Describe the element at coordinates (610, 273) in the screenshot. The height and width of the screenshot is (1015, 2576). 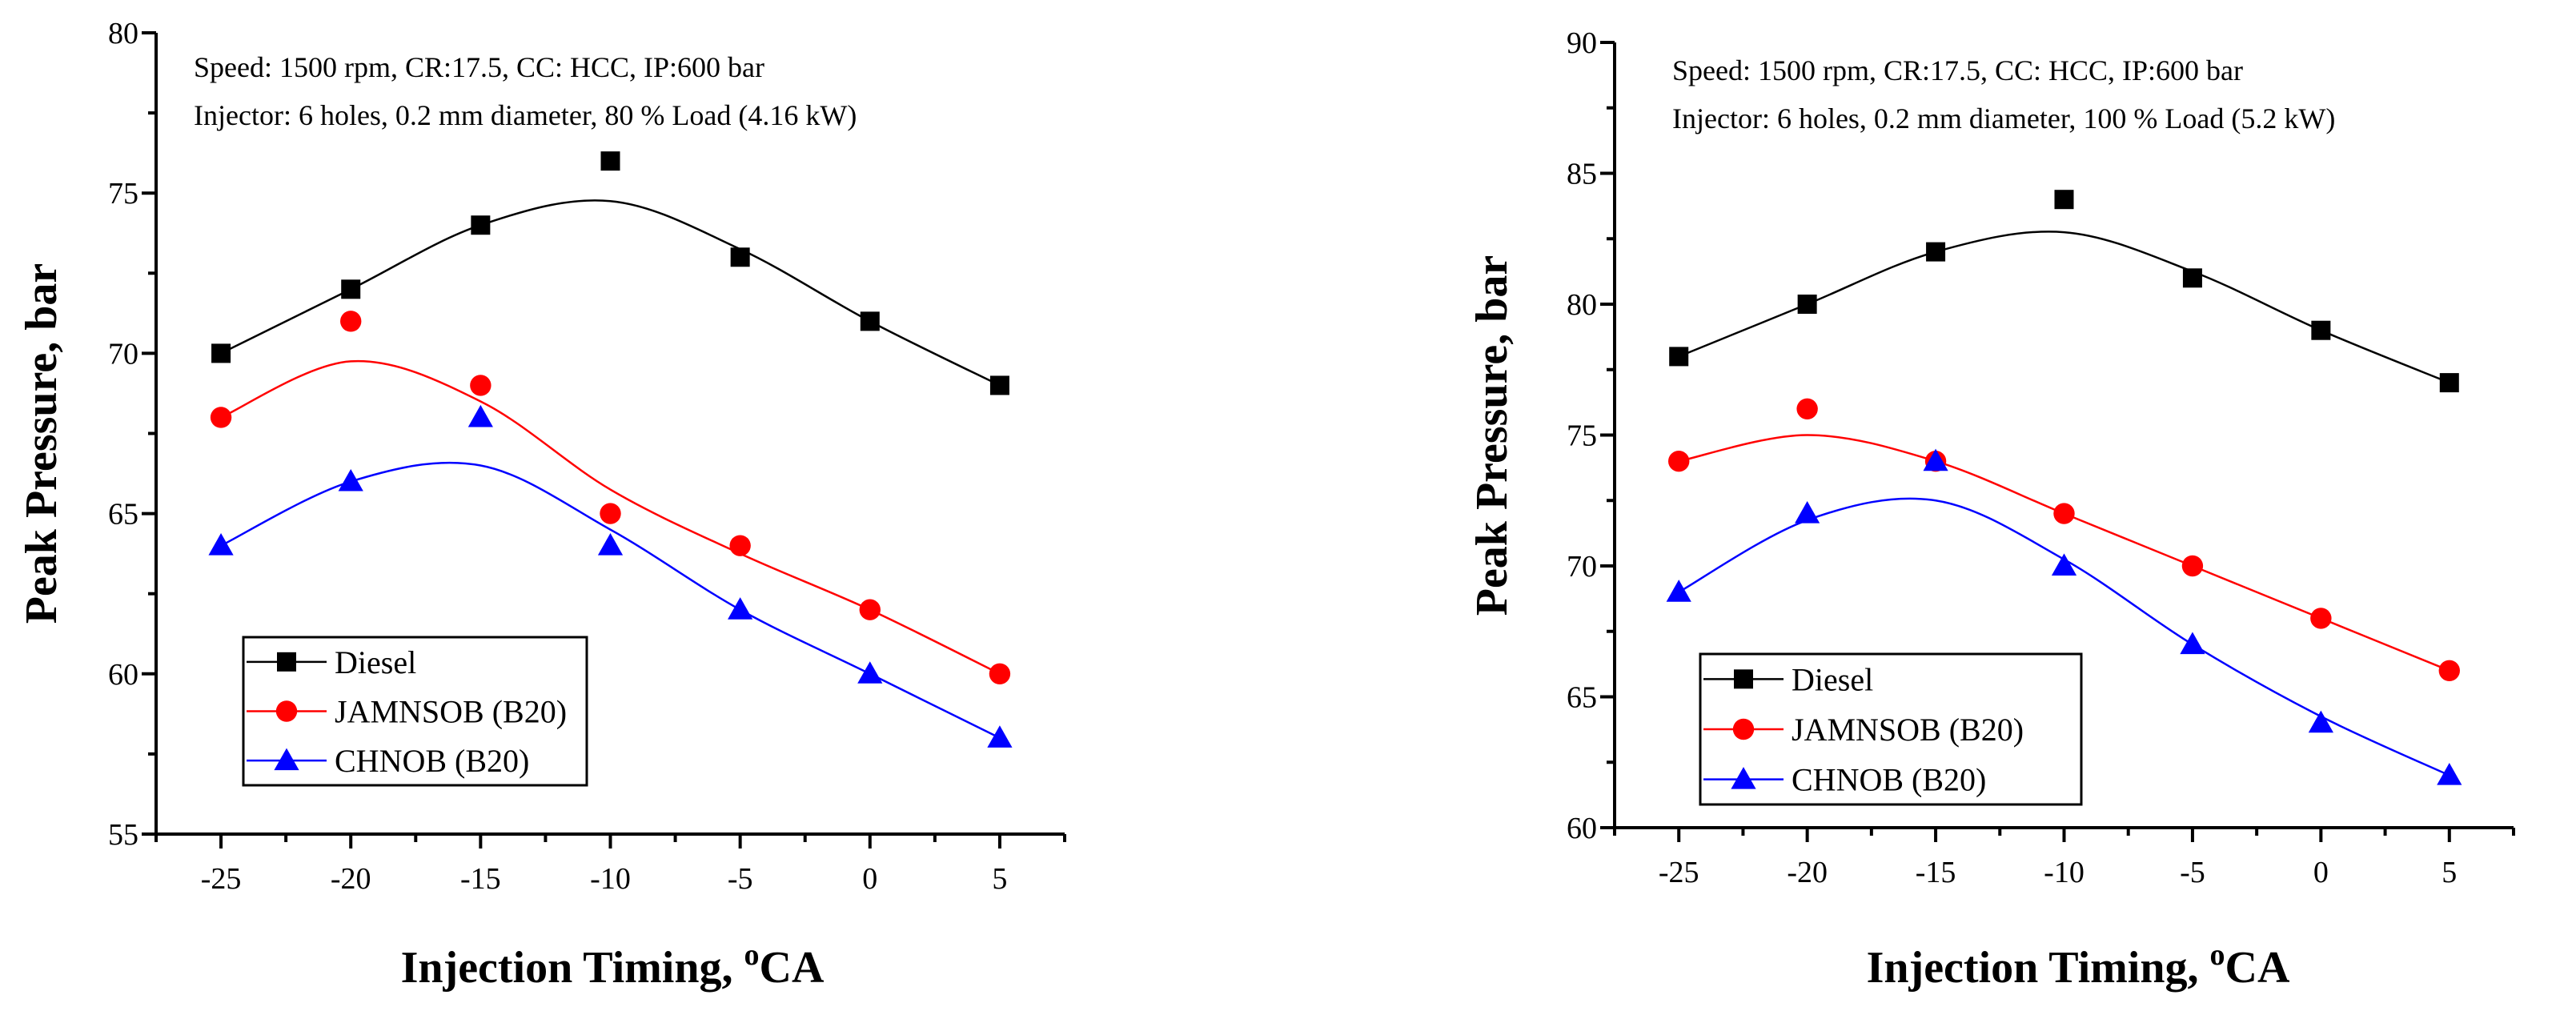
I see `series-diesel` at that location.